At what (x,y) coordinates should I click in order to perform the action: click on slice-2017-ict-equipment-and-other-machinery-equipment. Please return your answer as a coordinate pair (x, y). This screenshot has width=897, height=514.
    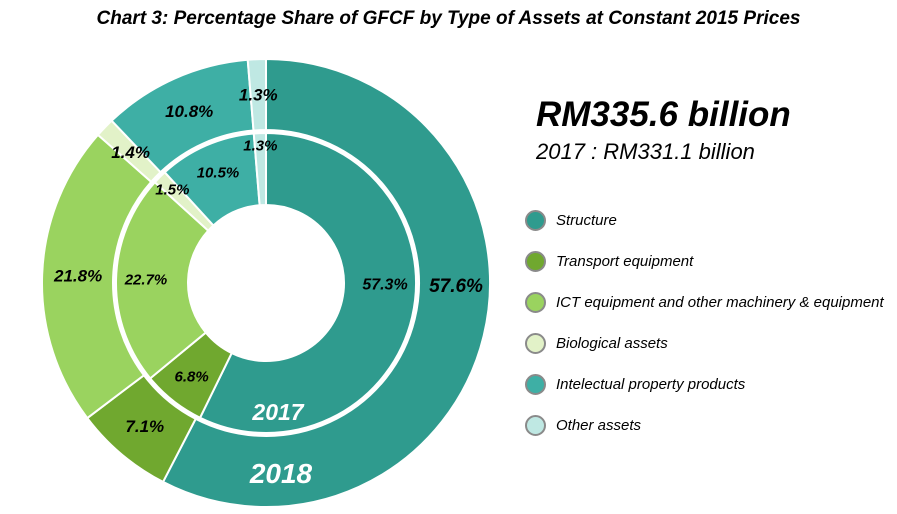
    Looking at the image, I should click on (162, 280).